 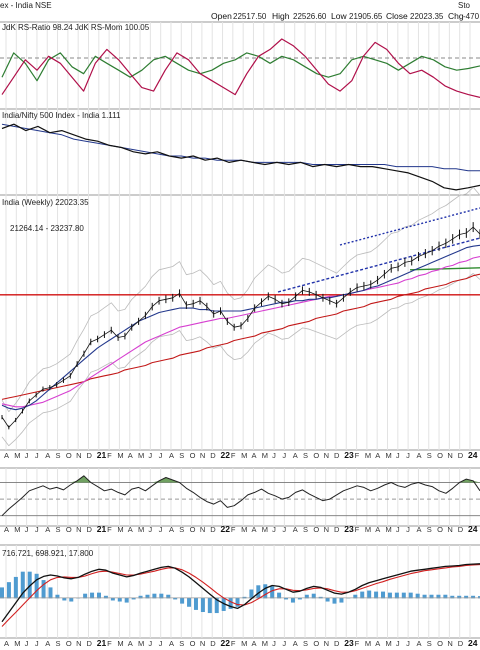 What do you see at coordinates (471, 16) in the screenshot?
I see `chg-value: -470` at bounding box center [471, 16].